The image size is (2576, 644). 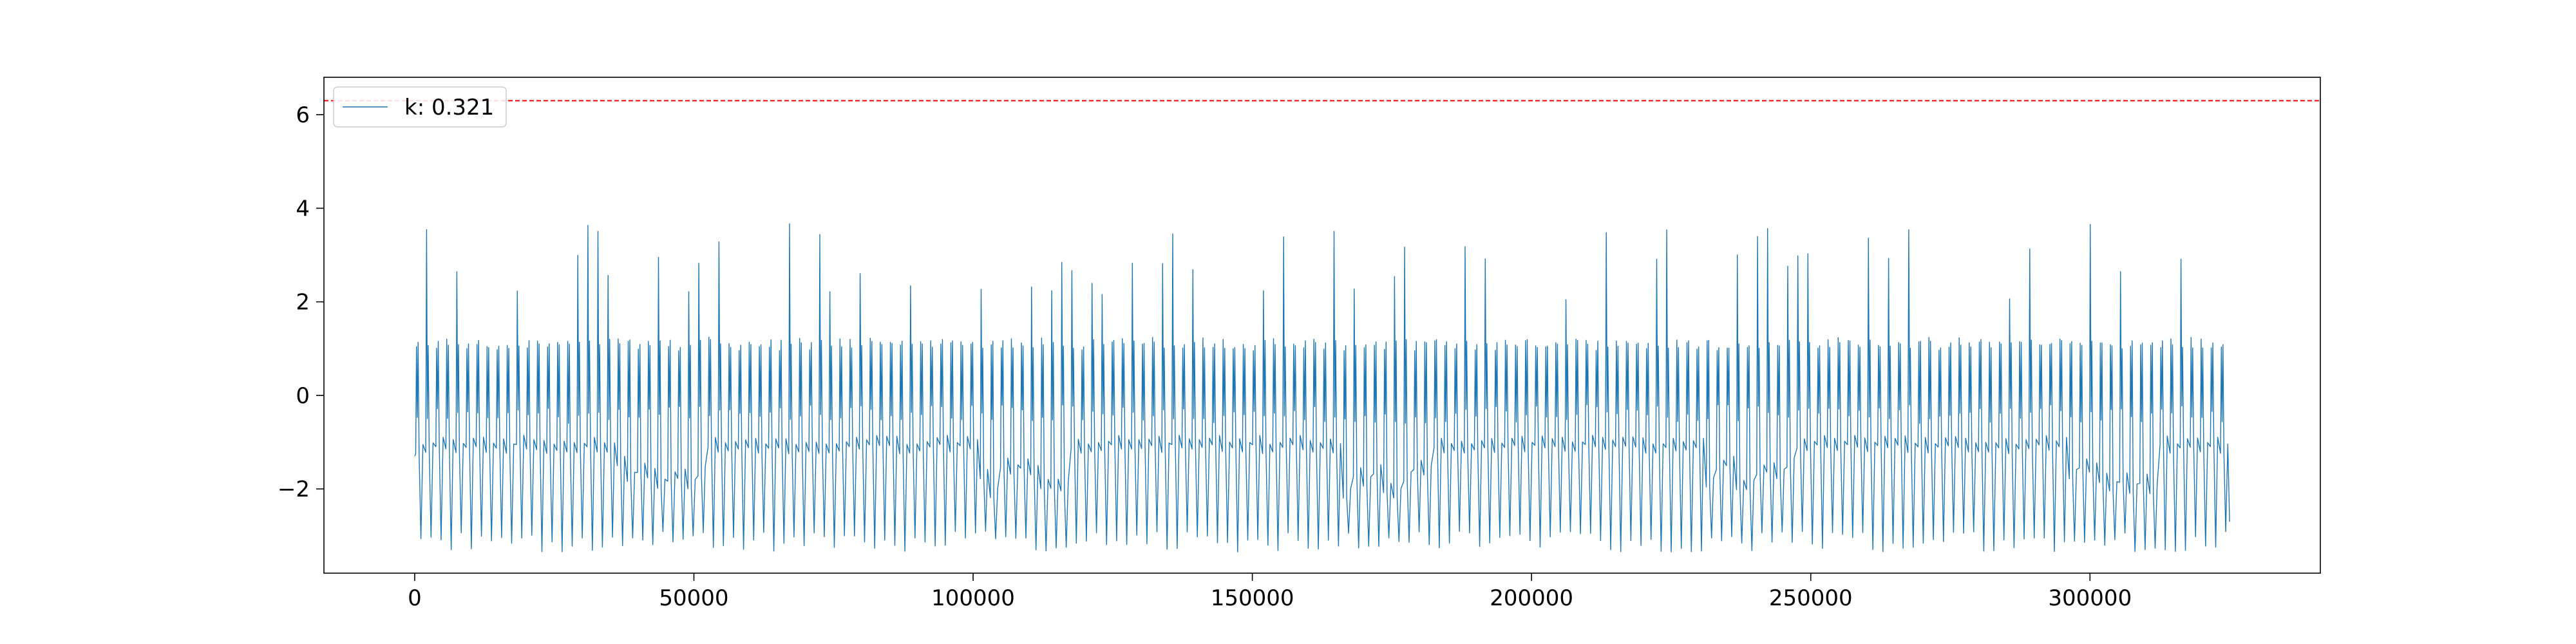 What do you see at coordinates (2090, 598) in the screenshot?
I see `x-tick-label: 300000` at bounding box center [2090, 598].